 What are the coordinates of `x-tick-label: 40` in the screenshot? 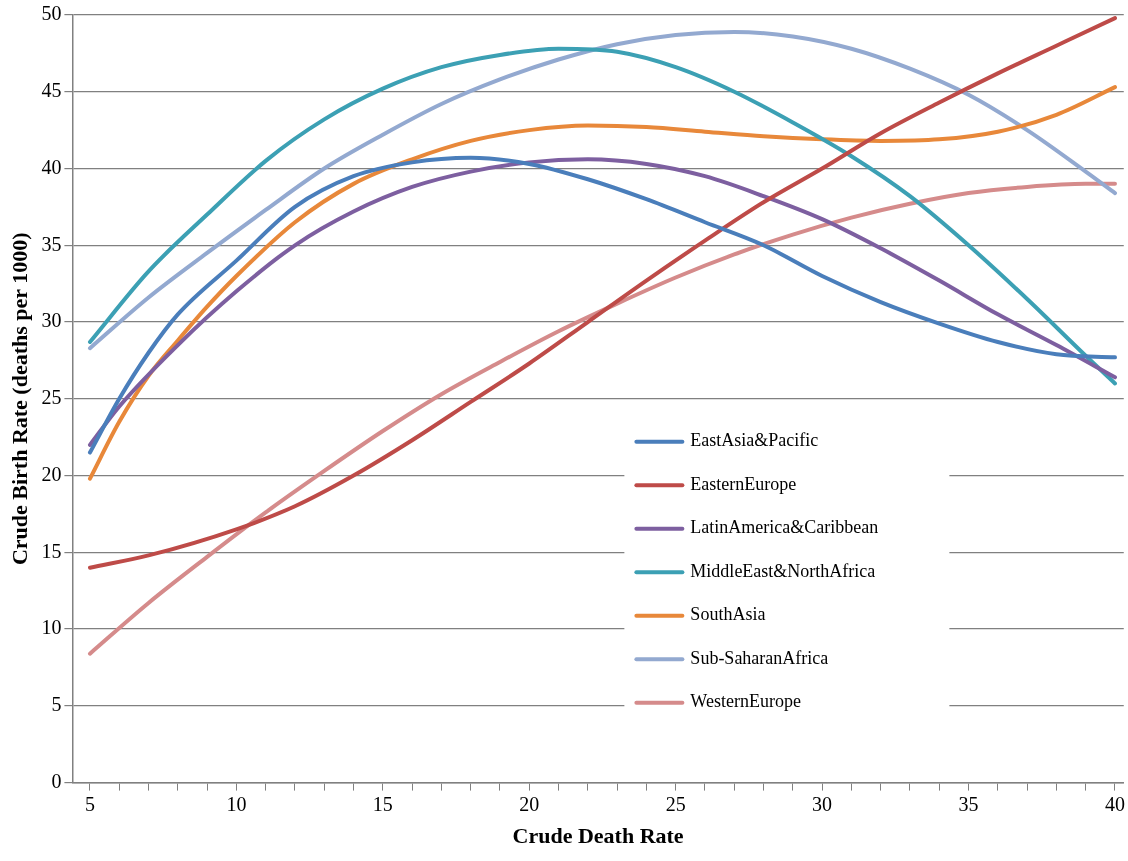 It's located at (1114, 803).